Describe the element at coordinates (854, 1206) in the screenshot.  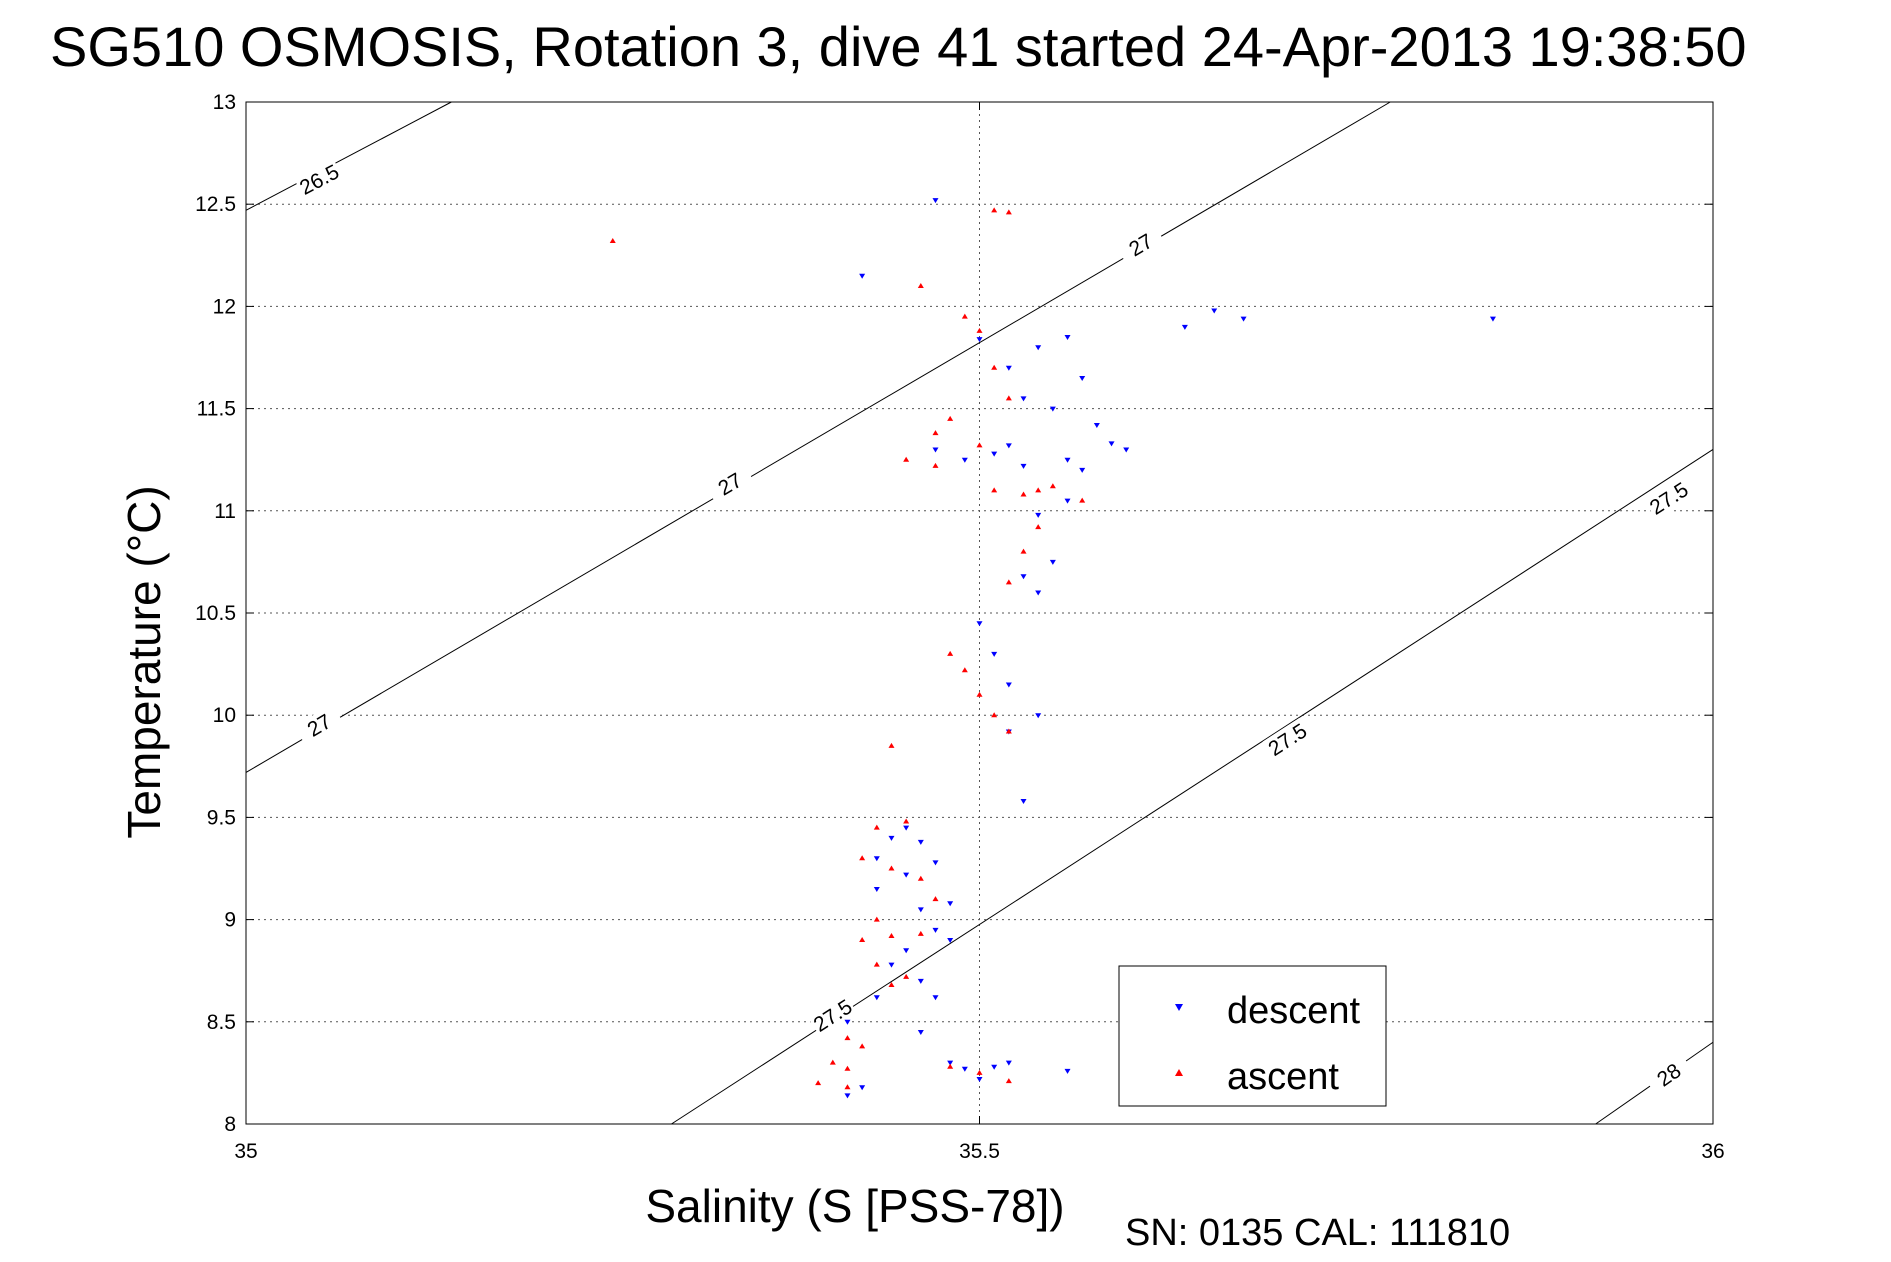
I see `x-axis-label: Salinity (S [PSS-78])` at that location.